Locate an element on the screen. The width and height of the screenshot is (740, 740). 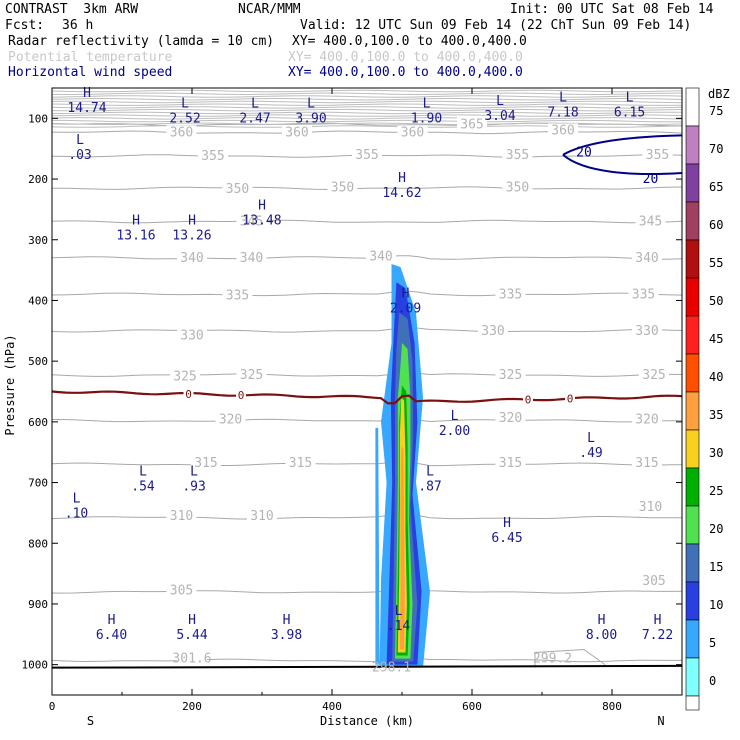
field-xy-theta: XY= 400.0,100.0 to 400.0,400.0 is located at coordinates (405, 57).